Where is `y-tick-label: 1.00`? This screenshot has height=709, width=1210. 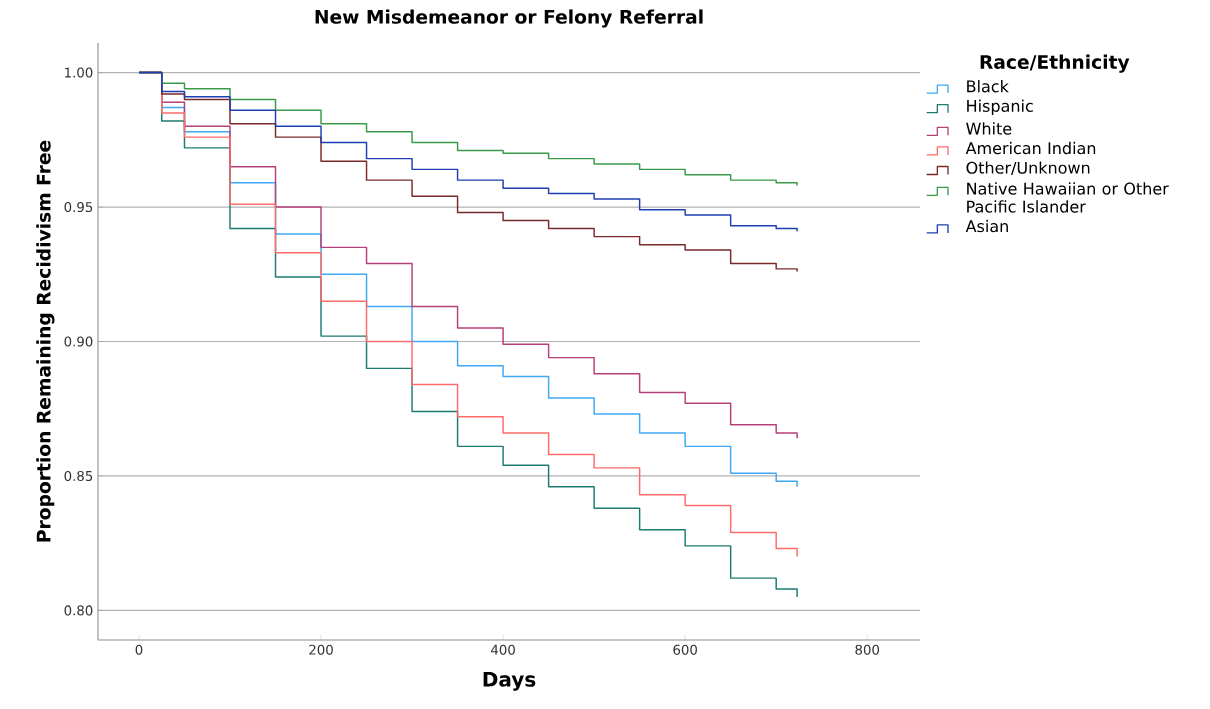
y-tick-label: 1.00 is located at coordinates (79, 72).